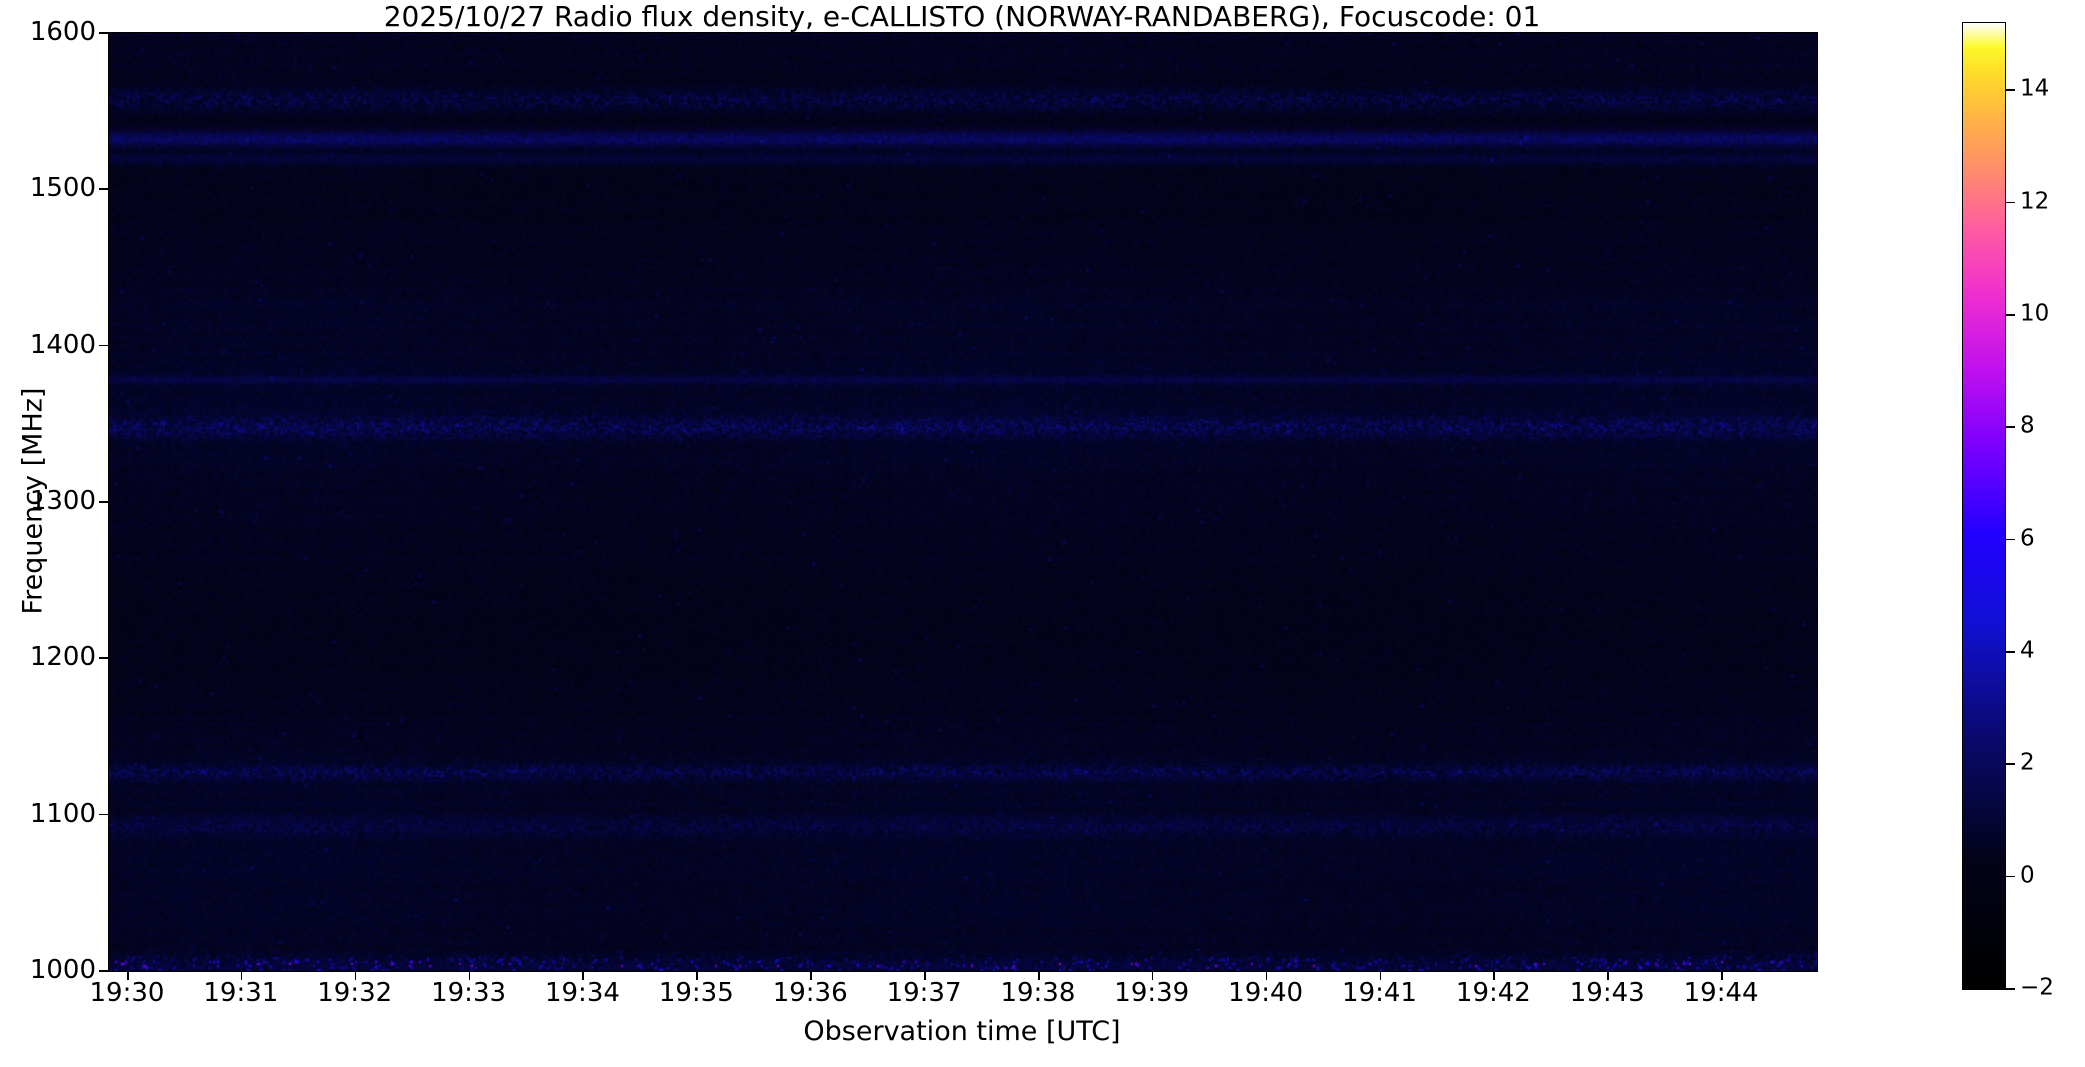 The width and height of the screenshot is (2085, 1067). I want to click on x-axis-tick-label: 19:35, so click(696, 993).